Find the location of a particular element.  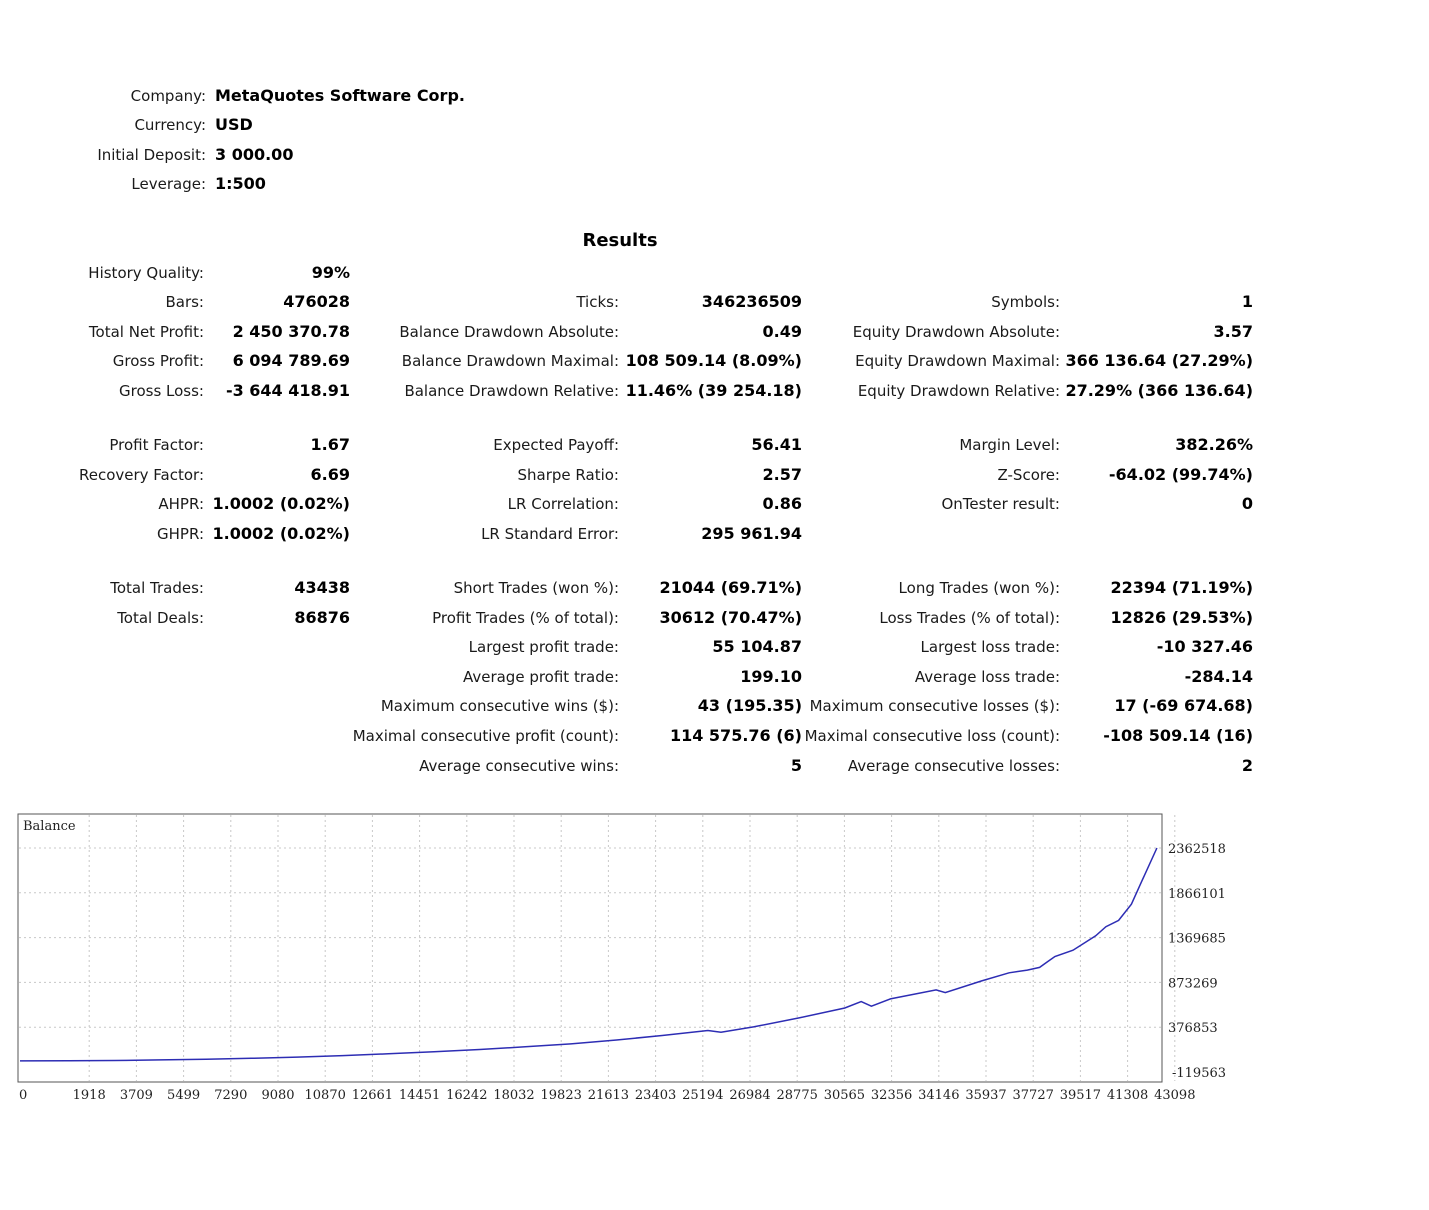

x-tick-label: 32356 is located at coordinates (891, 1095).